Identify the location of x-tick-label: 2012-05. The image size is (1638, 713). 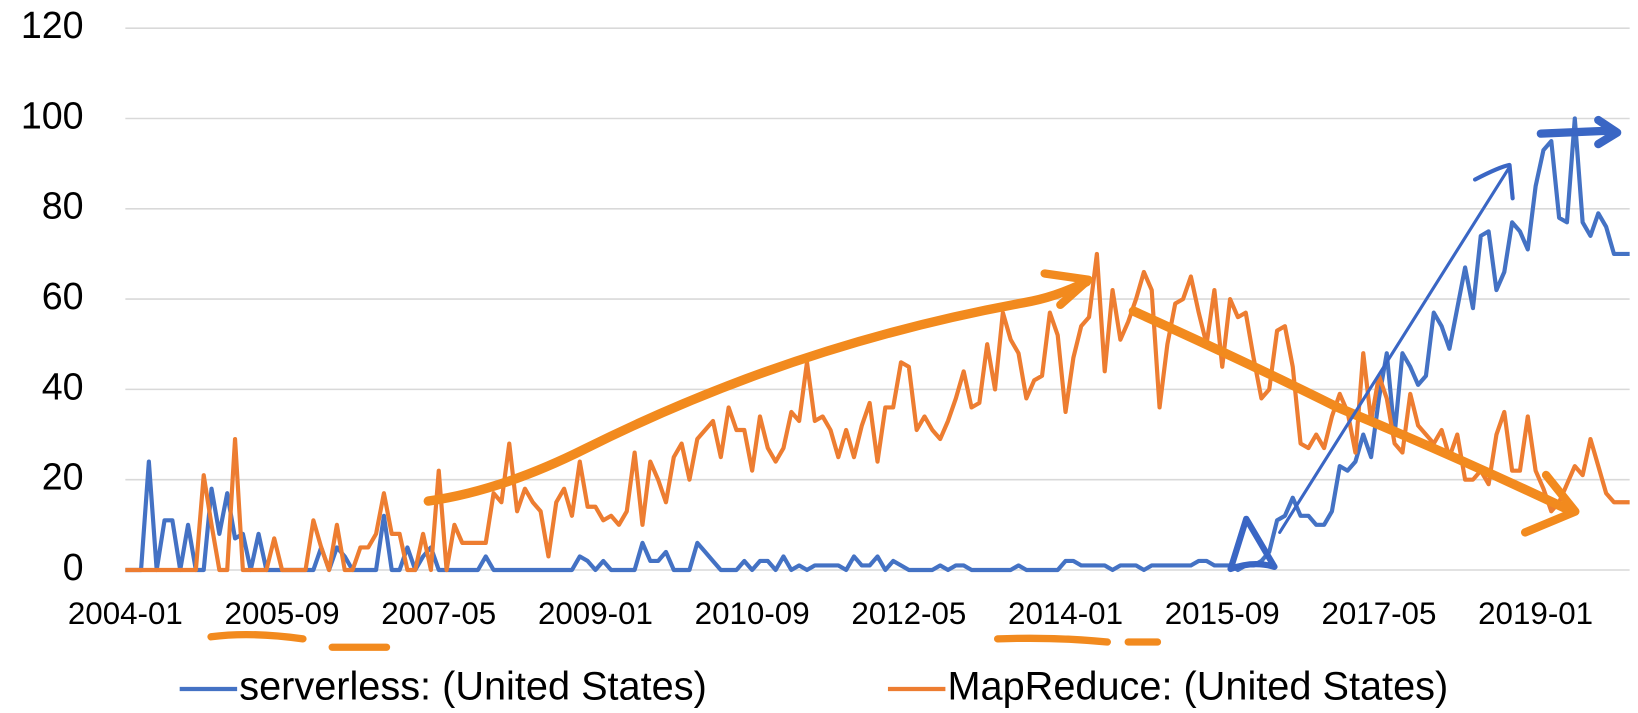
(908, 613).